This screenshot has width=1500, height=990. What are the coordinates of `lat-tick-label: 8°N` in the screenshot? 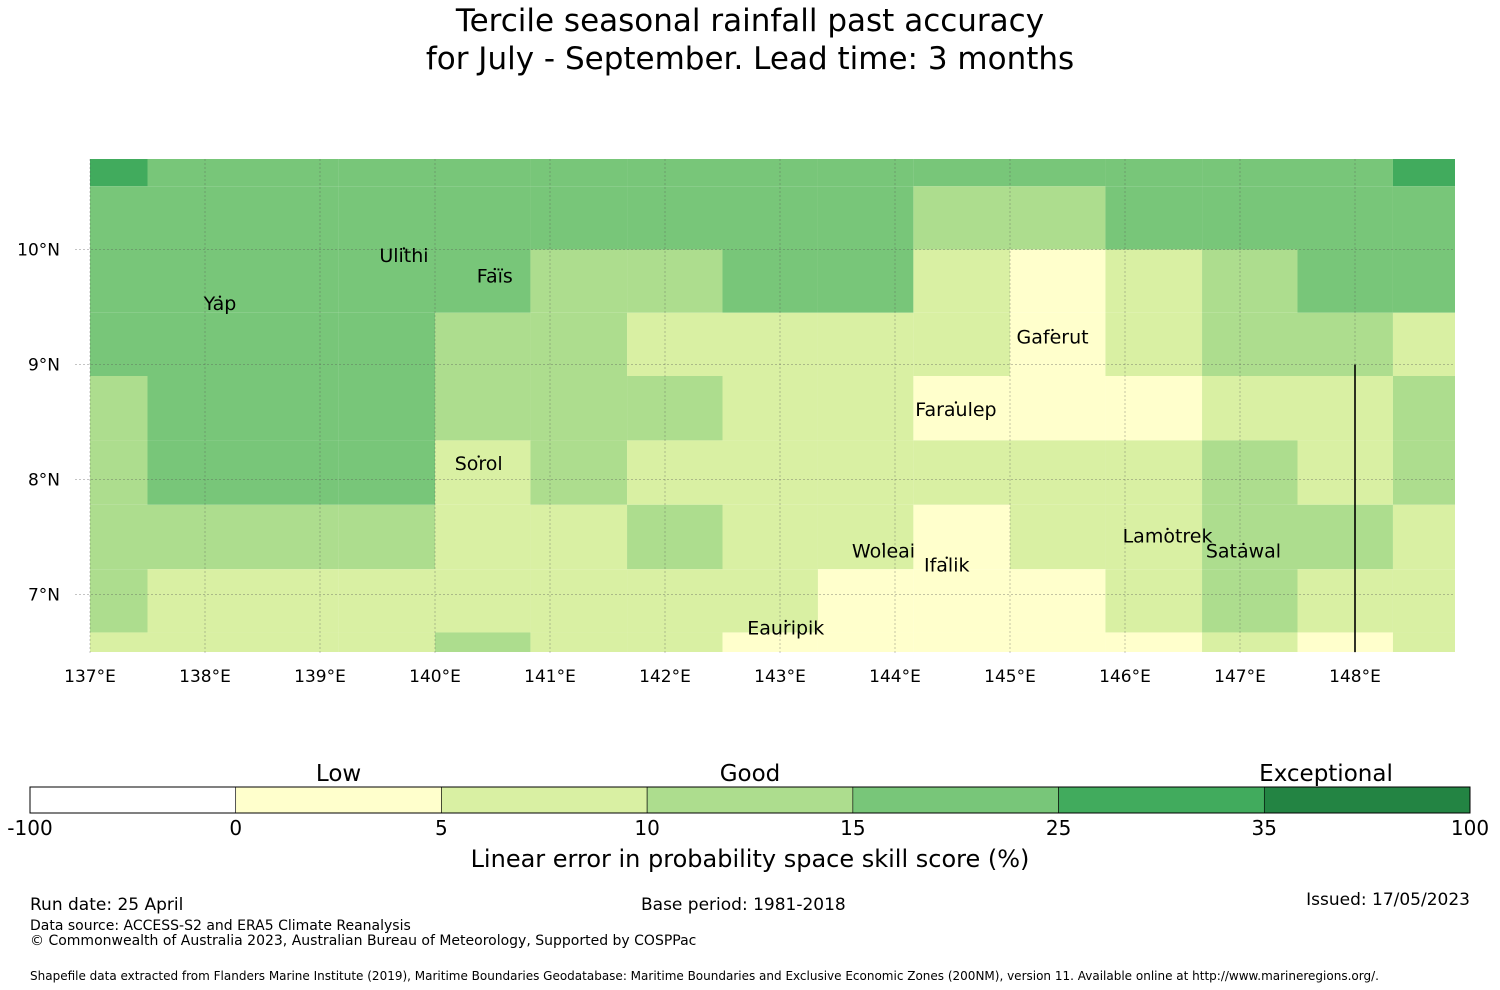 It's located at (44, 481).